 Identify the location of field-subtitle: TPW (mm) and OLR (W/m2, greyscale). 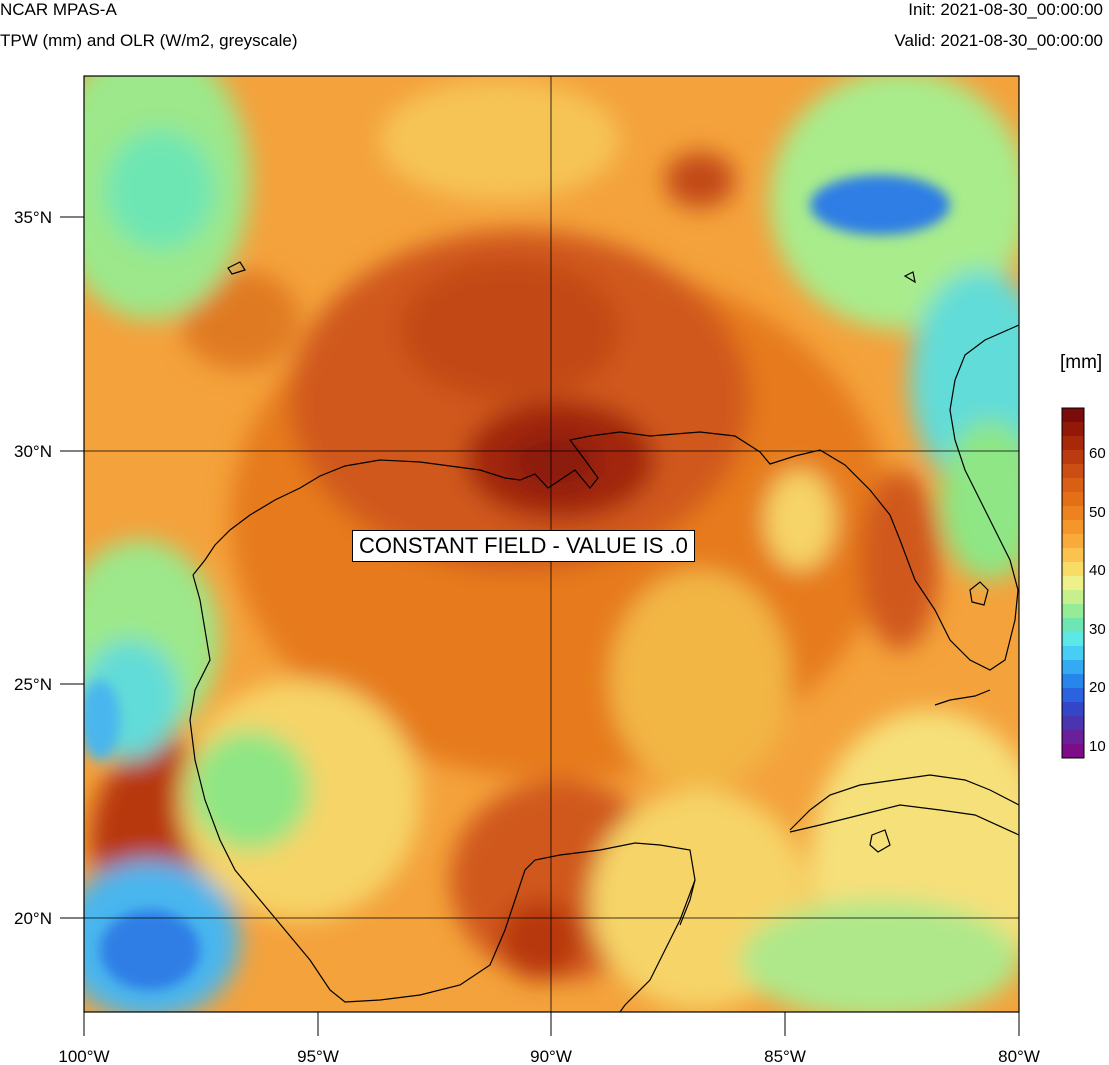
(149, 40).